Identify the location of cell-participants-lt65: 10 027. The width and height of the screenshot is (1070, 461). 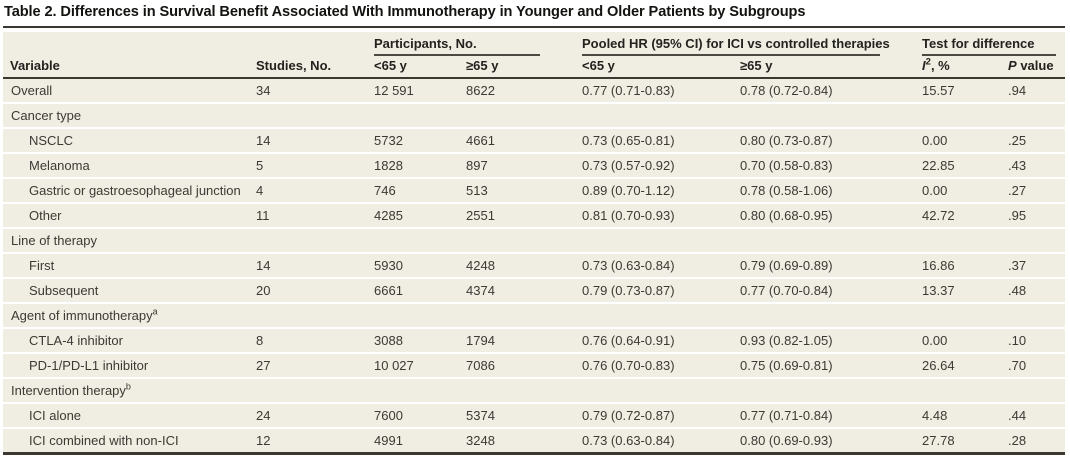
(413, 366).